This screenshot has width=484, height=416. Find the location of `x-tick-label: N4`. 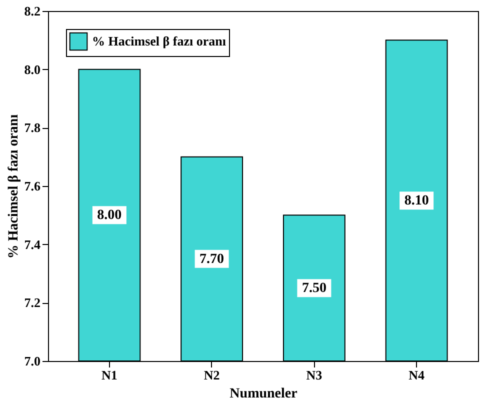

x-tick-label: N4 is located at coordinates (417, 375).